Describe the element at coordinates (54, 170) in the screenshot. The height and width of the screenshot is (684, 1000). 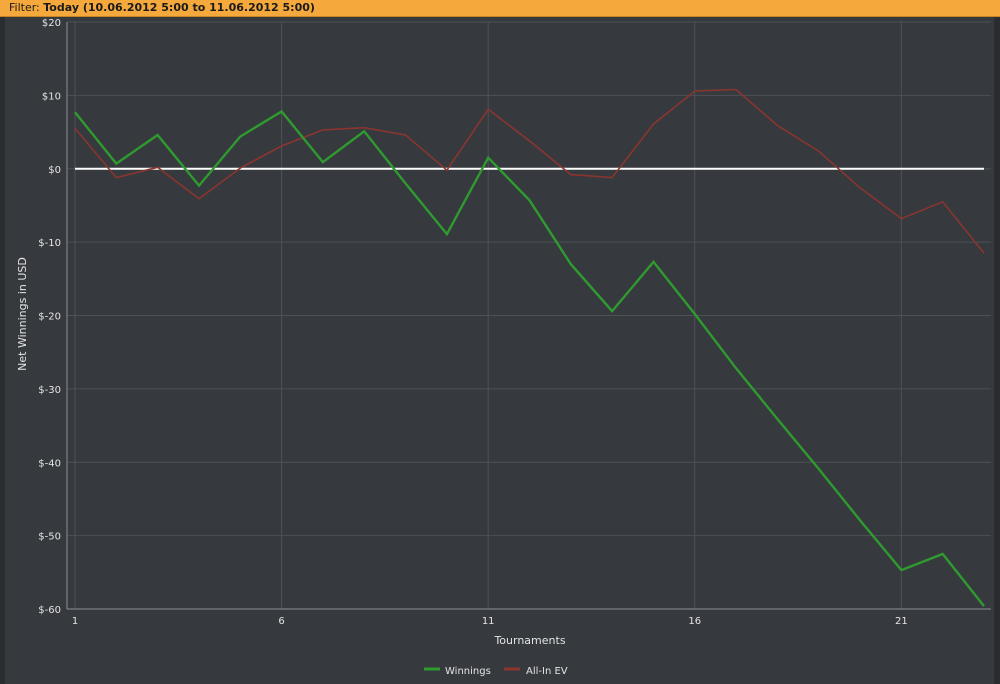
I see `y-tick-label: $0` at that location.